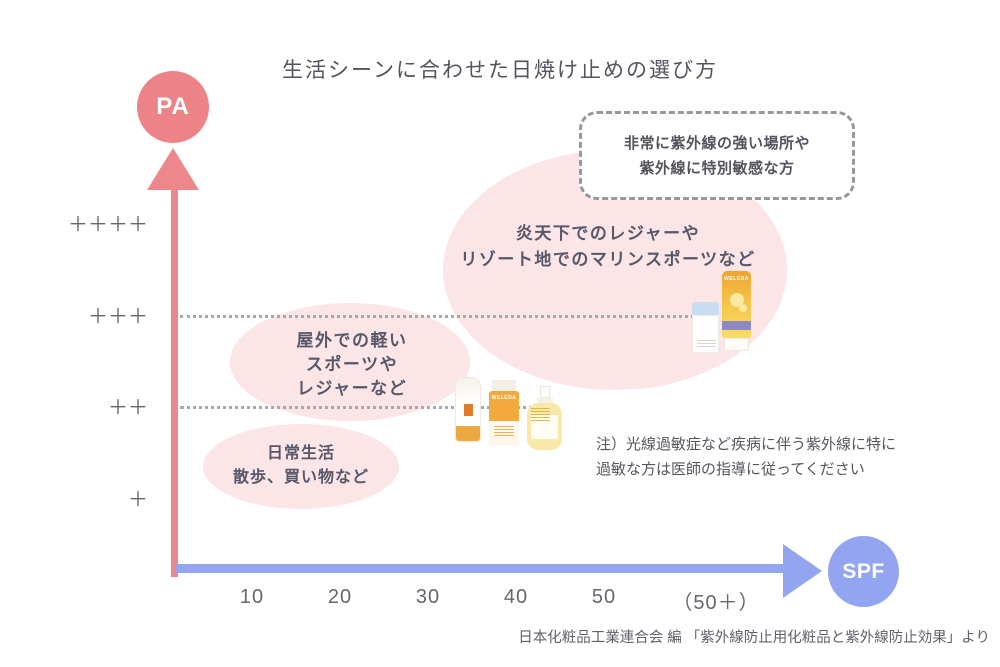 This screenshot has width=1000, height=667. I want to click on extreme-uv-line2: 紫外線に特別敏感な方, so click(717, 168).